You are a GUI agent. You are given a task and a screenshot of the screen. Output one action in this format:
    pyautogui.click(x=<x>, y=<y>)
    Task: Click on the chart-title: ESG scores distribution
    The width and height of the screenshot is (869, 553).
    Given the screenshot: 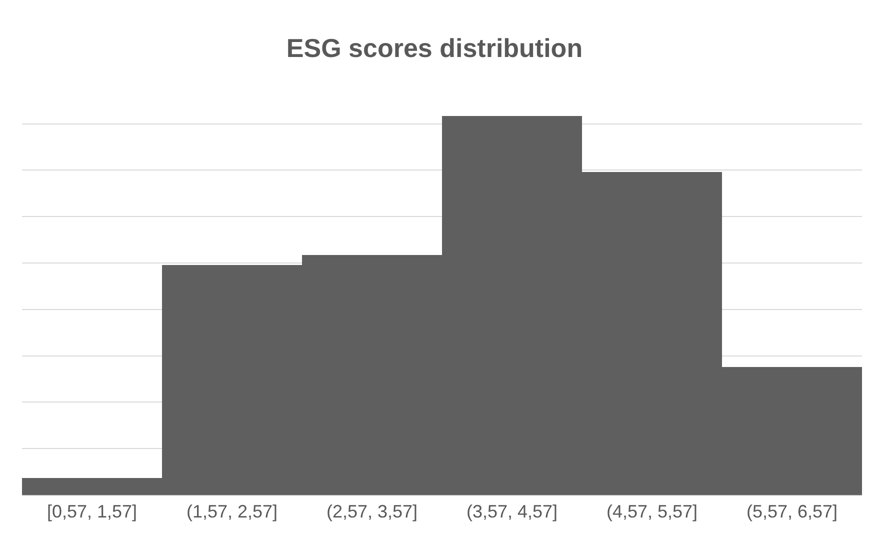 What is the action you would take?
    pyautogui.click(x=434, y=47)
    